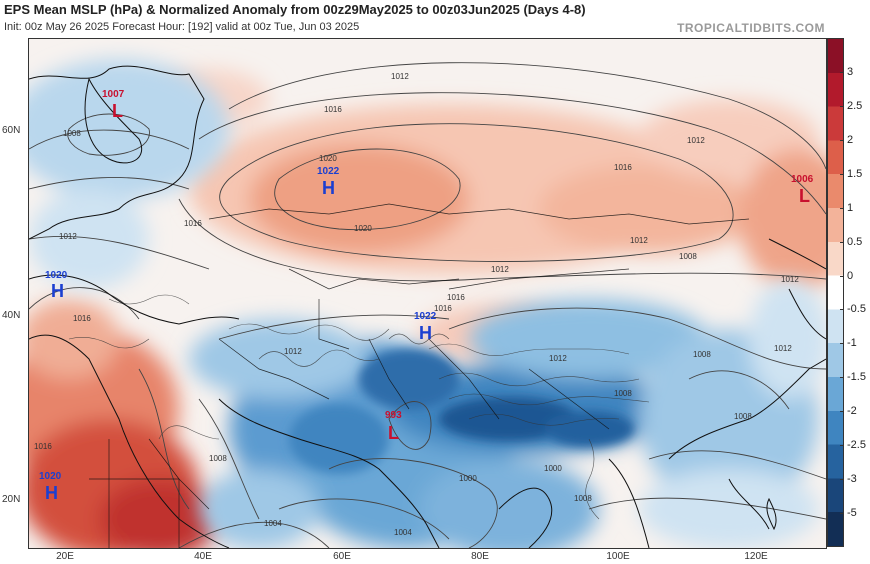 This screenshot has width=870, height=564. What do you see at coordinates (850, 207) in the screenshot?
I see `colorbar-tick-label: 1` at bounding box center [850, 207].